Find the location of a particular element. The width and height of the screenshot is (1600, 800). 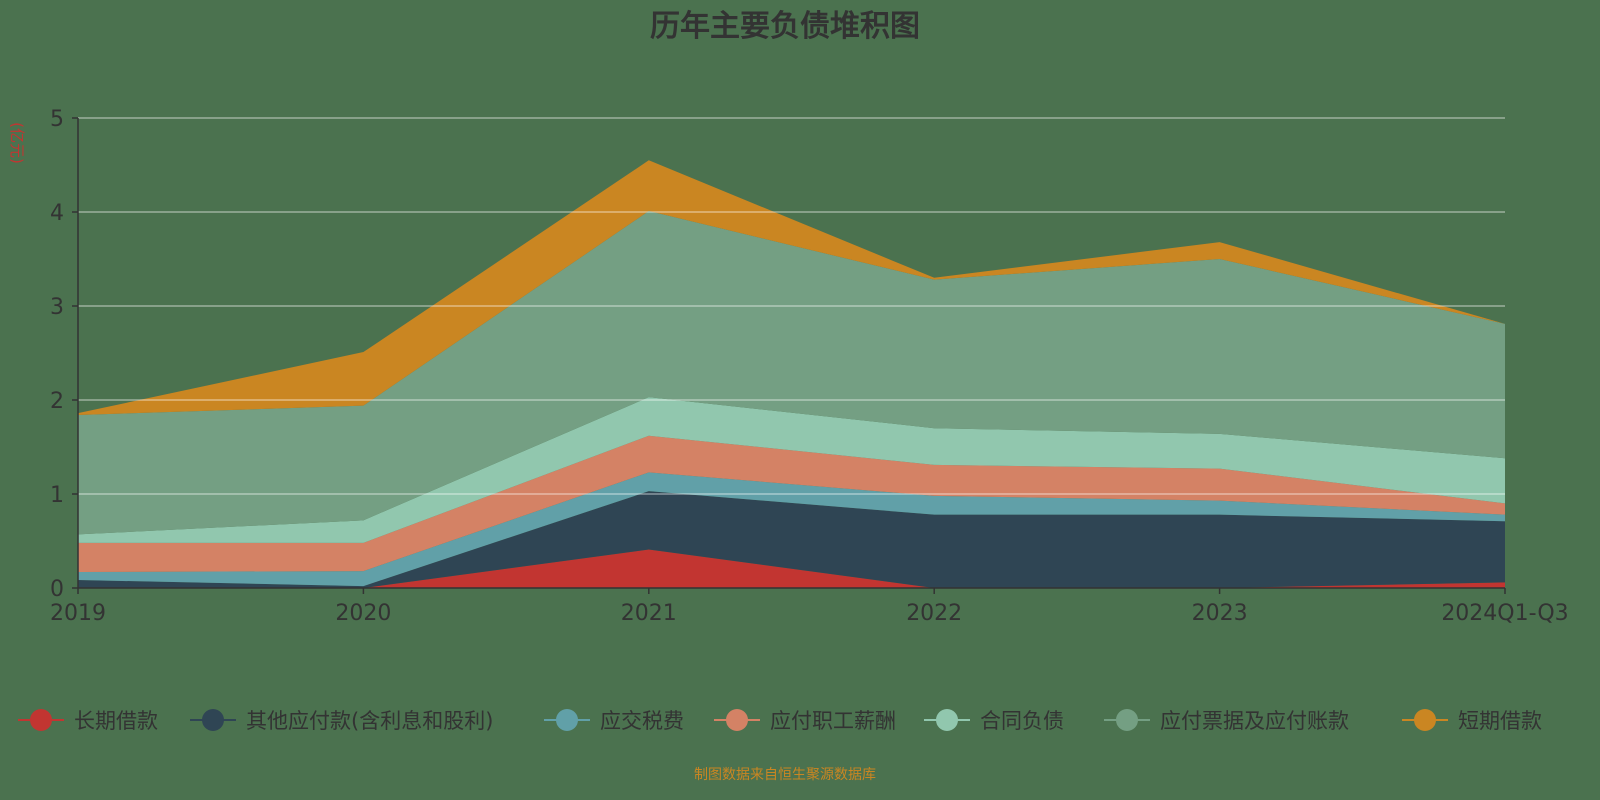

legend-item-2: 应交税费 is located at coordinates (614, 721).